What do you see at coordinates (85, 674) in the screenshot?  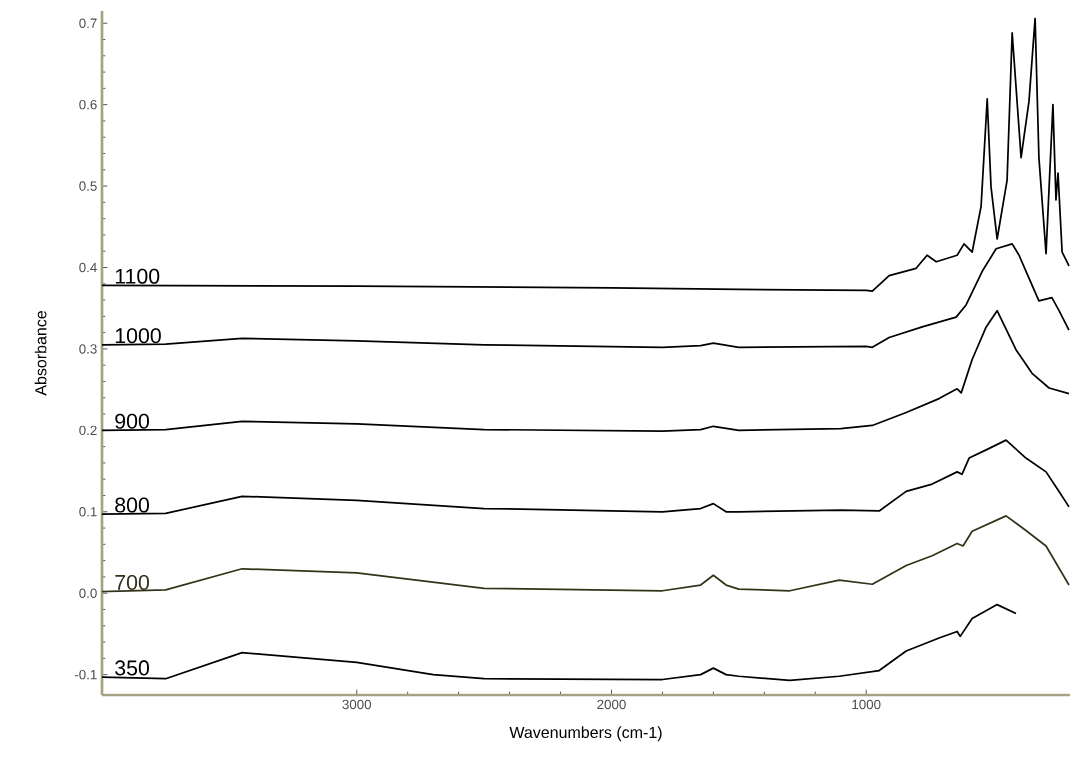 I see `y-tick-label: -0.1` at bounding box center [85, 674].